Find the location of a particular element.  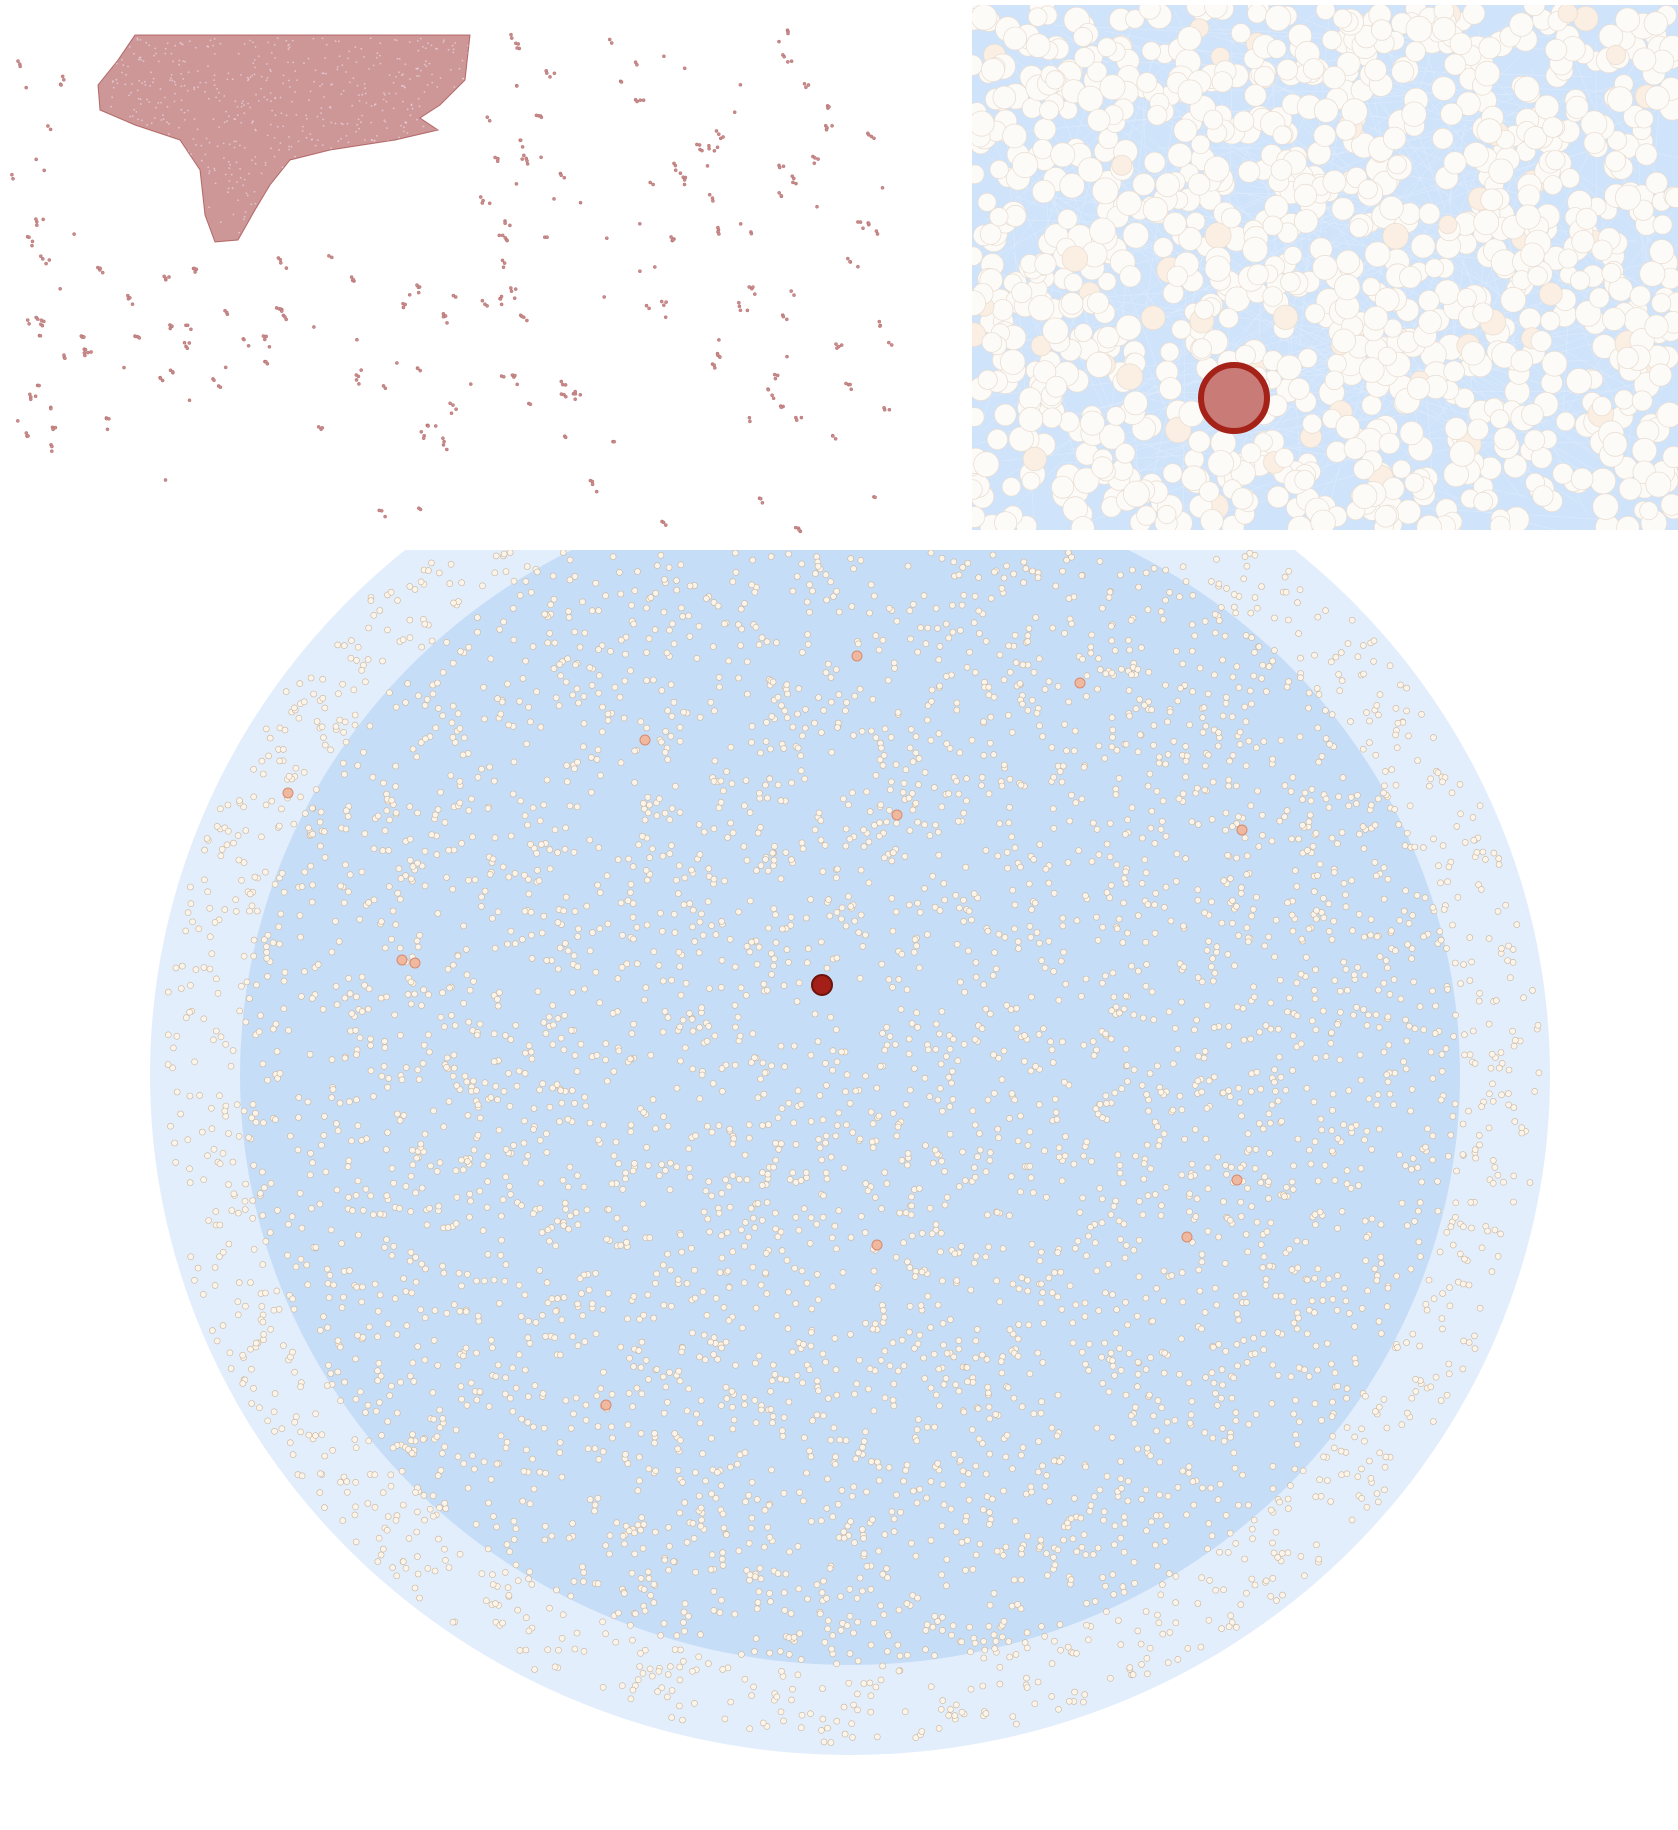

nodes is located at coordinates (1325, 267).